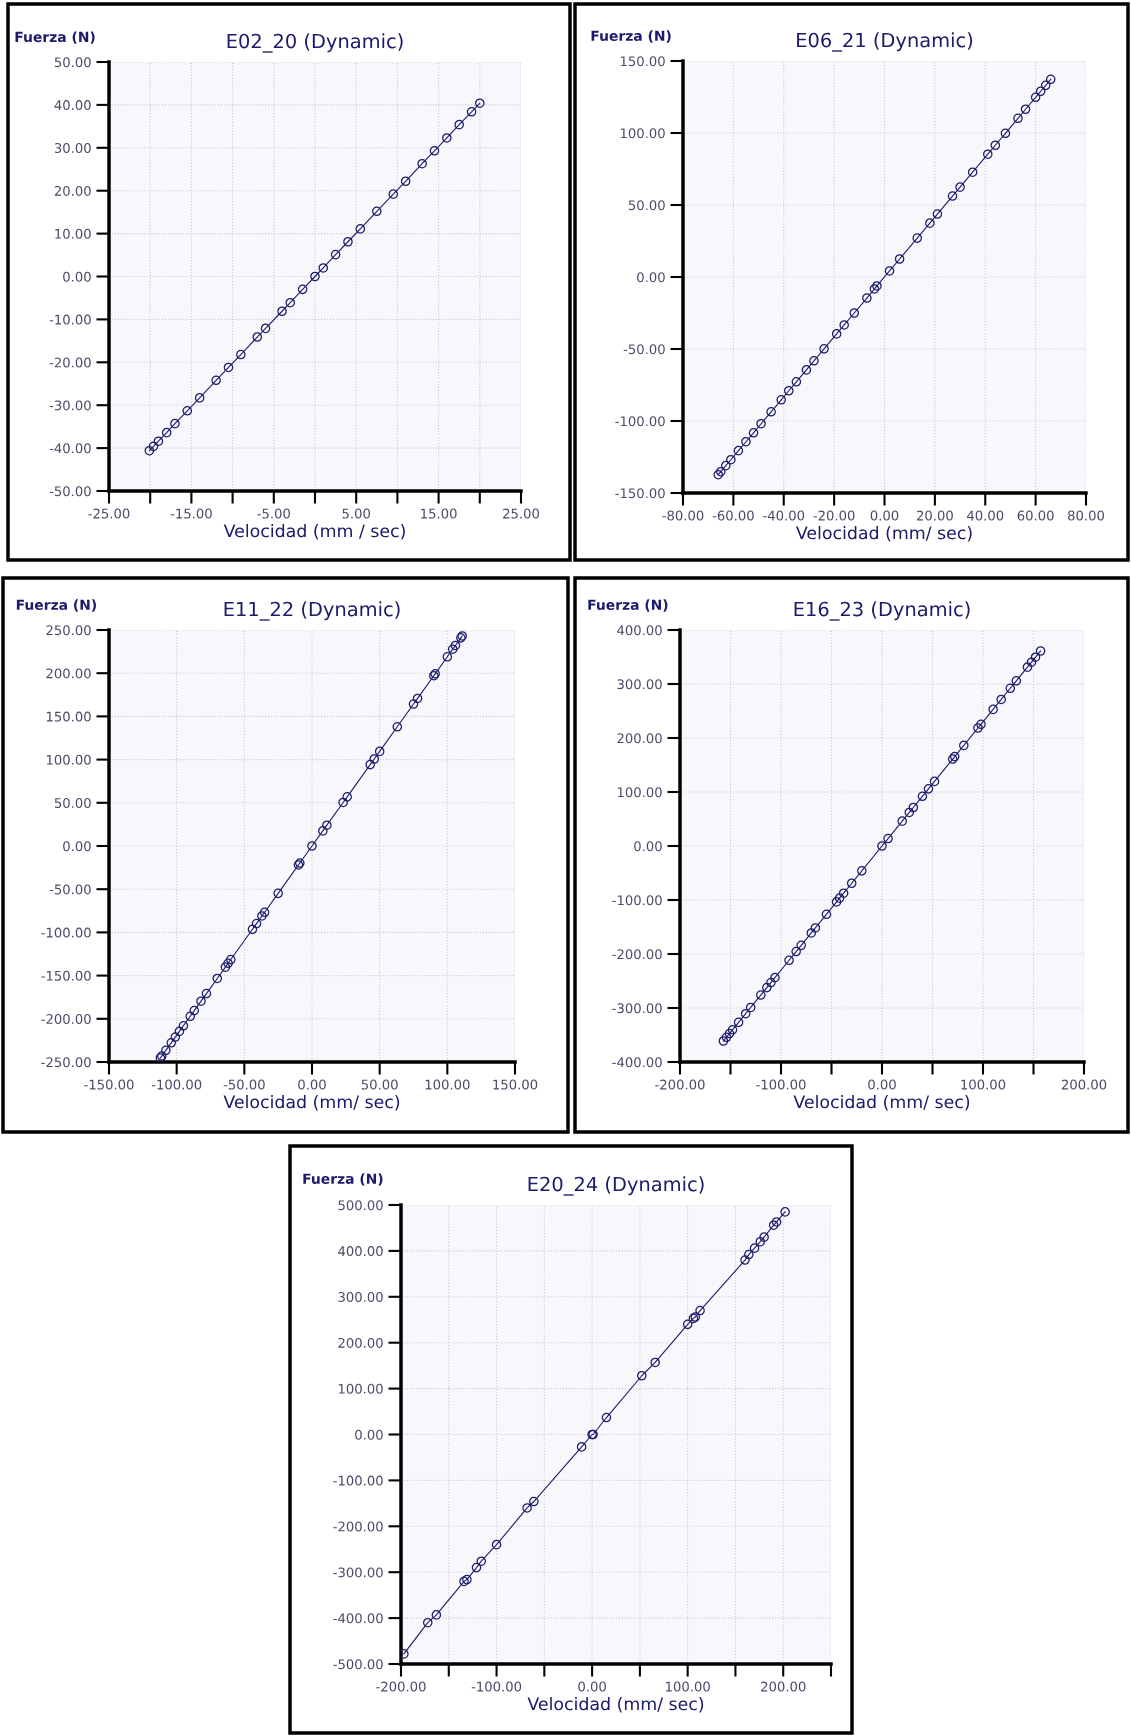  Describe the element at coordinates (356, 513) in the screenshot. I see `x-tick-label: 5.00` at that location.